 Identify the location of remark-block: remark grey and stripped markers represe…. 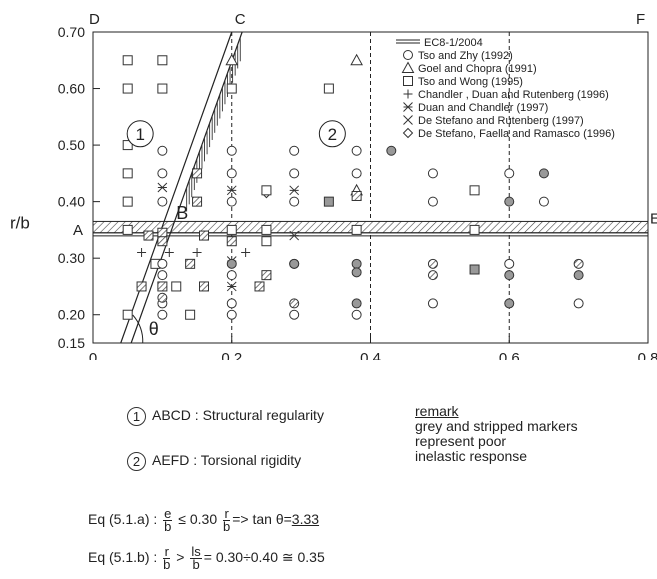
(496, 434).